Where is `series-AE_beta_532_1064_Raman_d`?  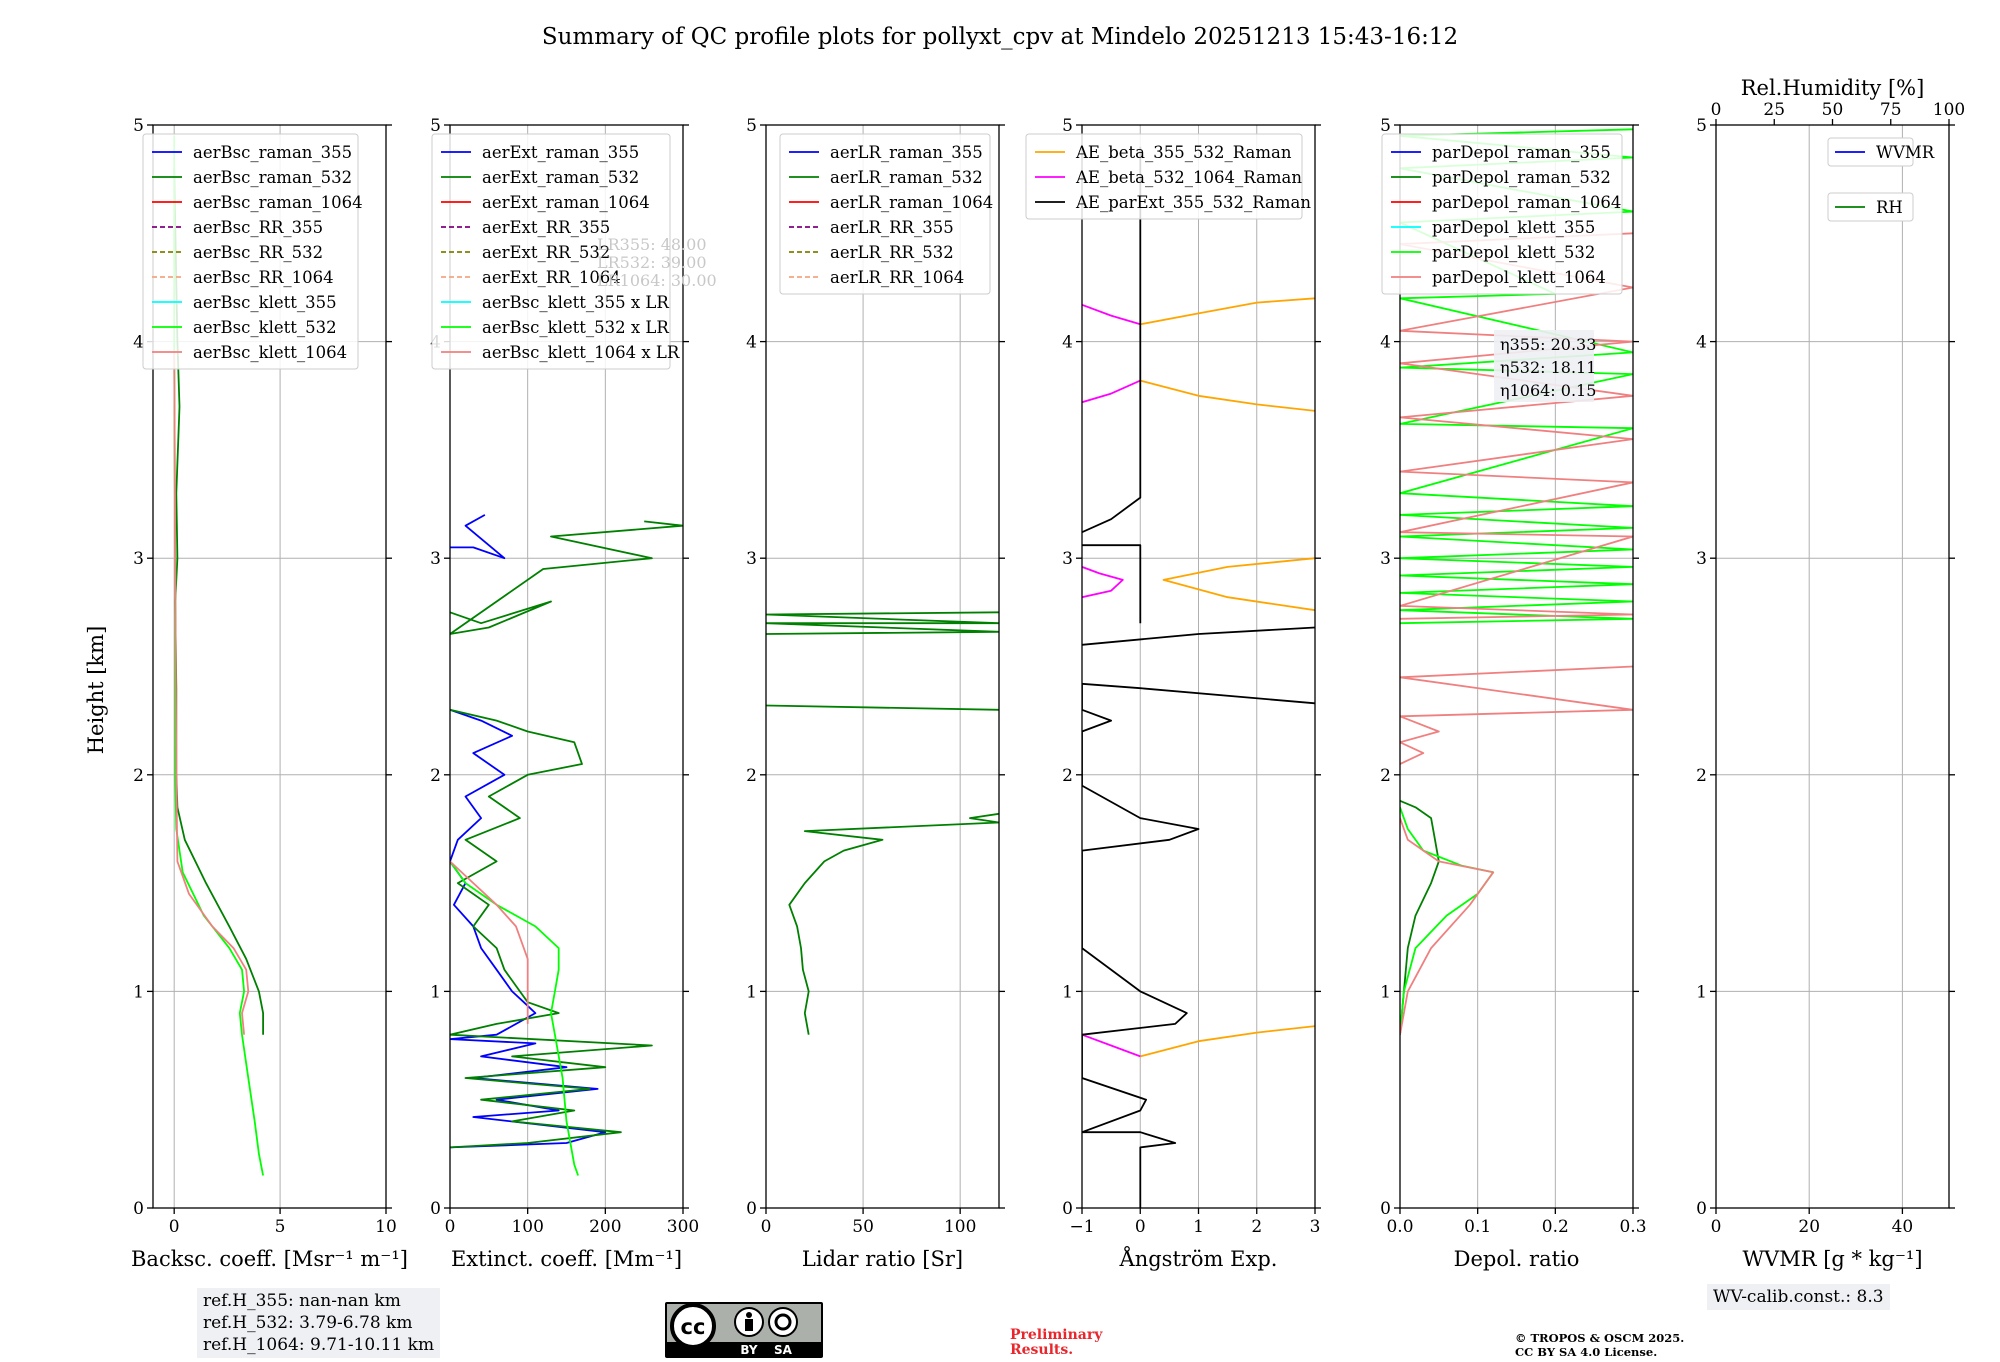
series-AE_beta_532_1064_Raman_d is located at coordinates (1111, 314).